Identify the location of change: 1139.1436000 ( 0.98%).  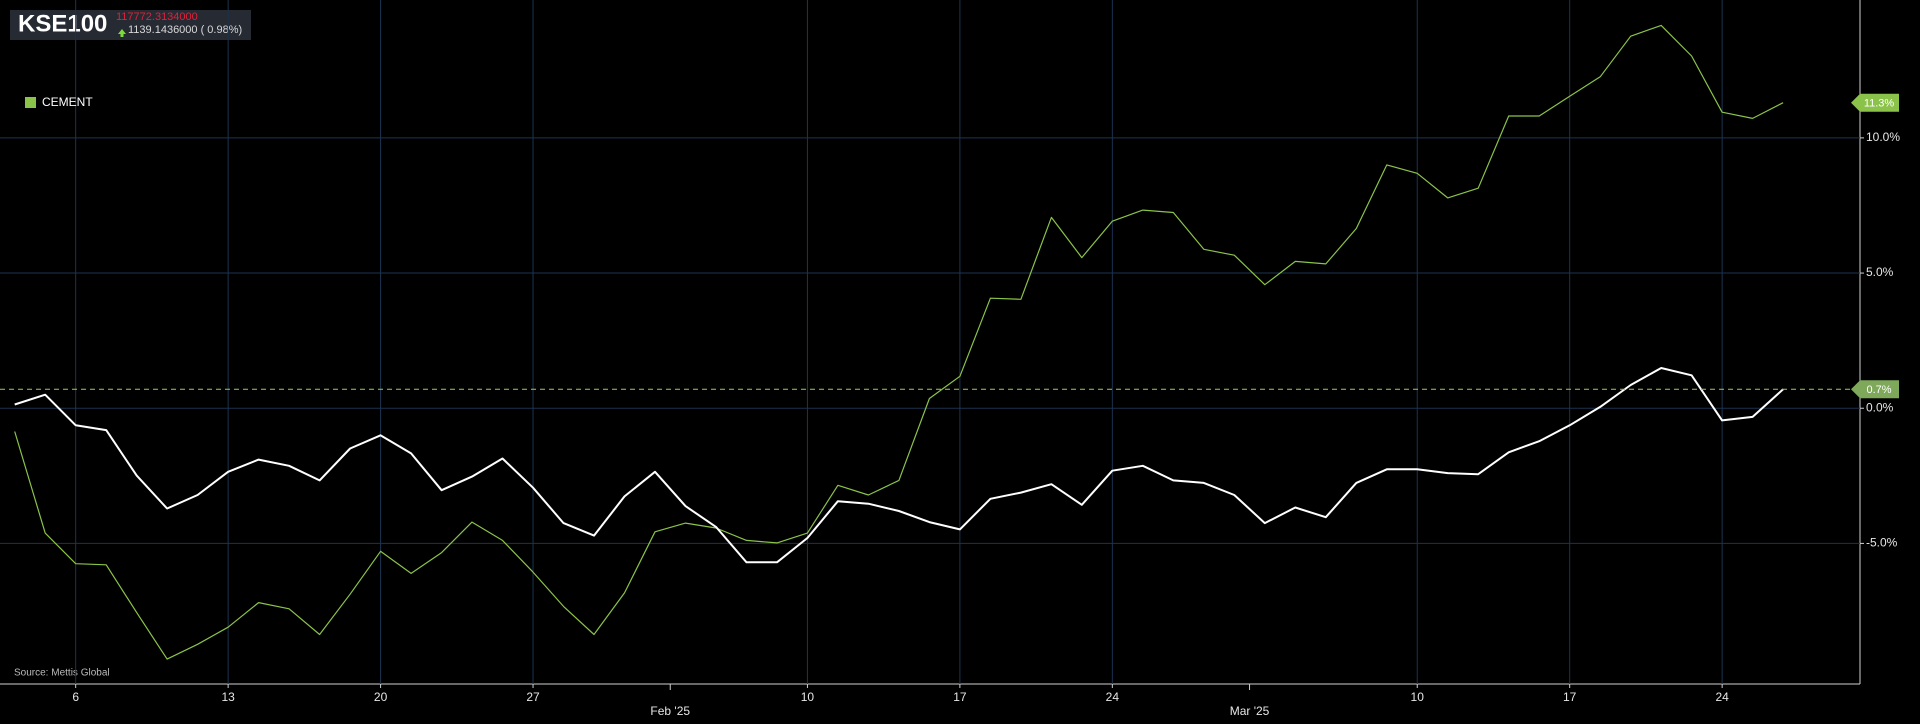
(185, 30).